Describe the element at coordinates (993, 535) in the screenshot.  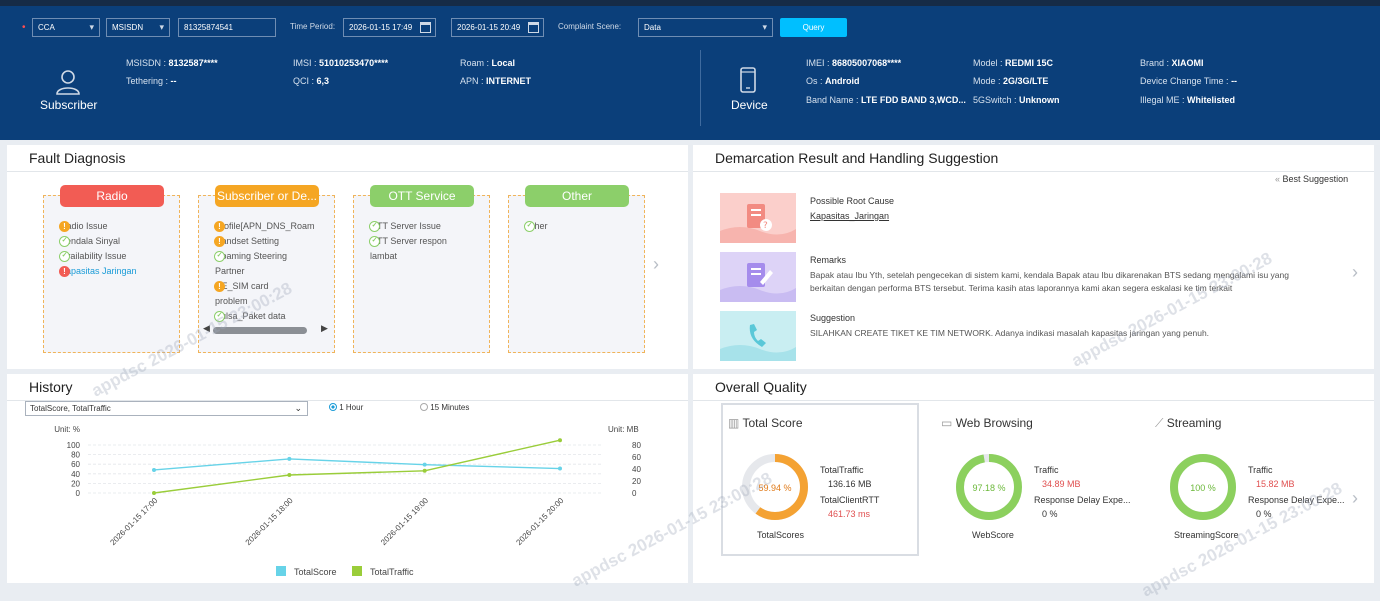
I see `web-score-label: WebScore` at that location.